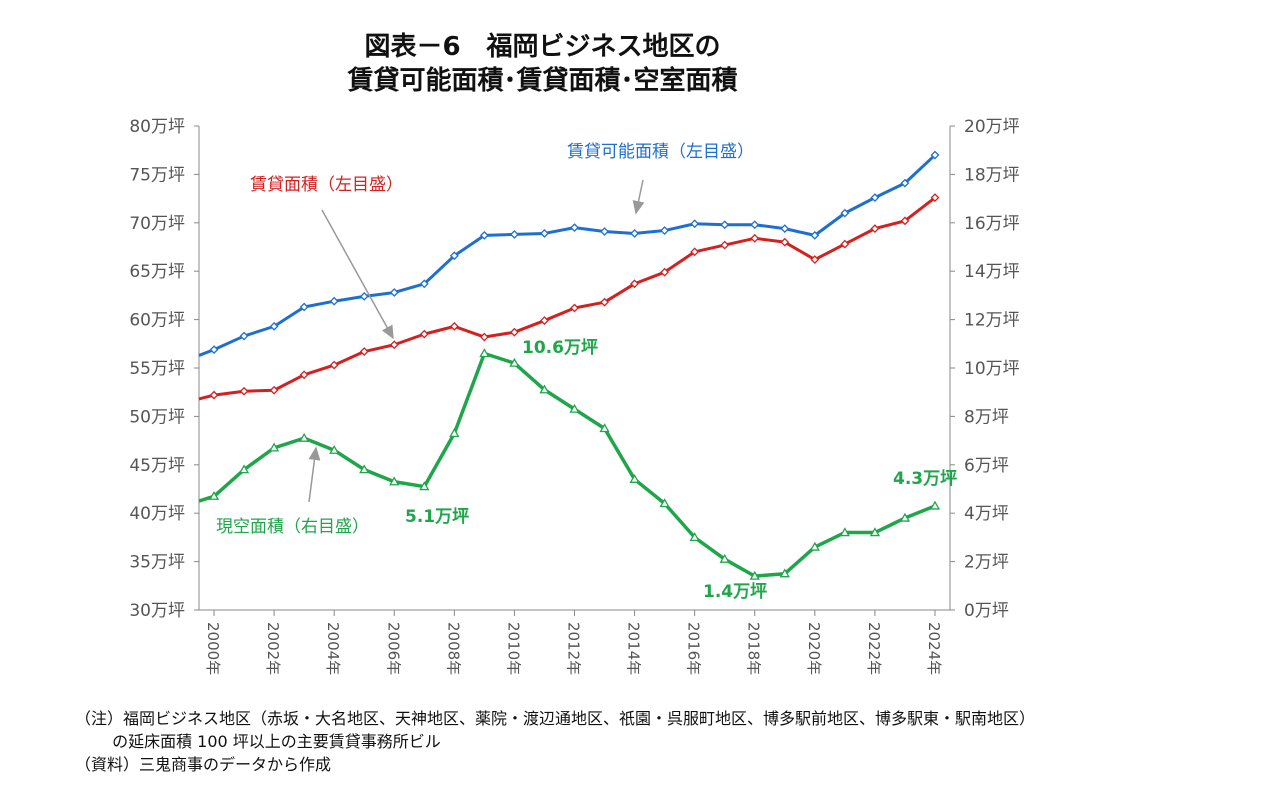 This screenshot has width=1271, height=795. What do you see at coordinates (453, 648) in the screenshot?
I see `x-tick-label: 2008年` at bounding box center [453, 648].